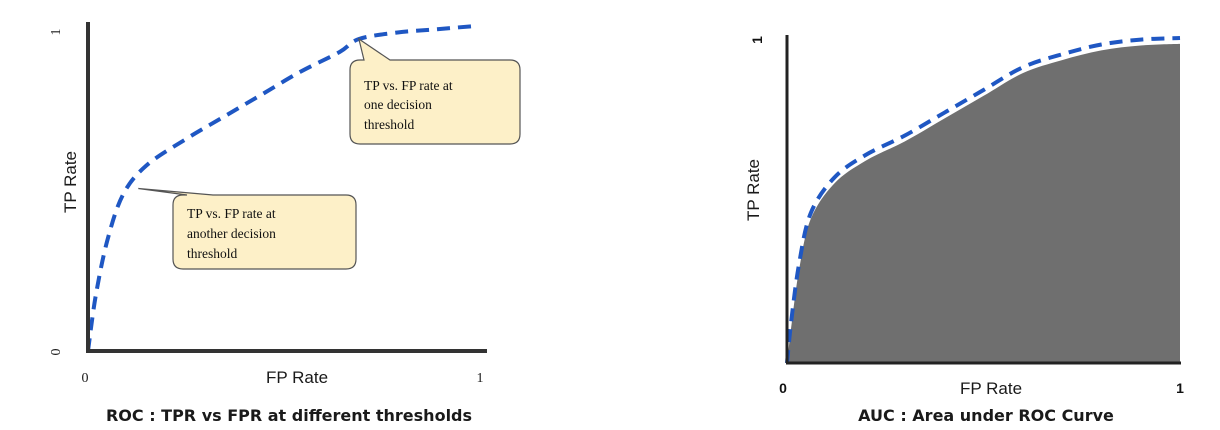 This screenshot has width=1220, height=430. Describe the element at coordinates (1180, 388) in the screenshot. I see `auc-x-tick-1: 1` at that location.